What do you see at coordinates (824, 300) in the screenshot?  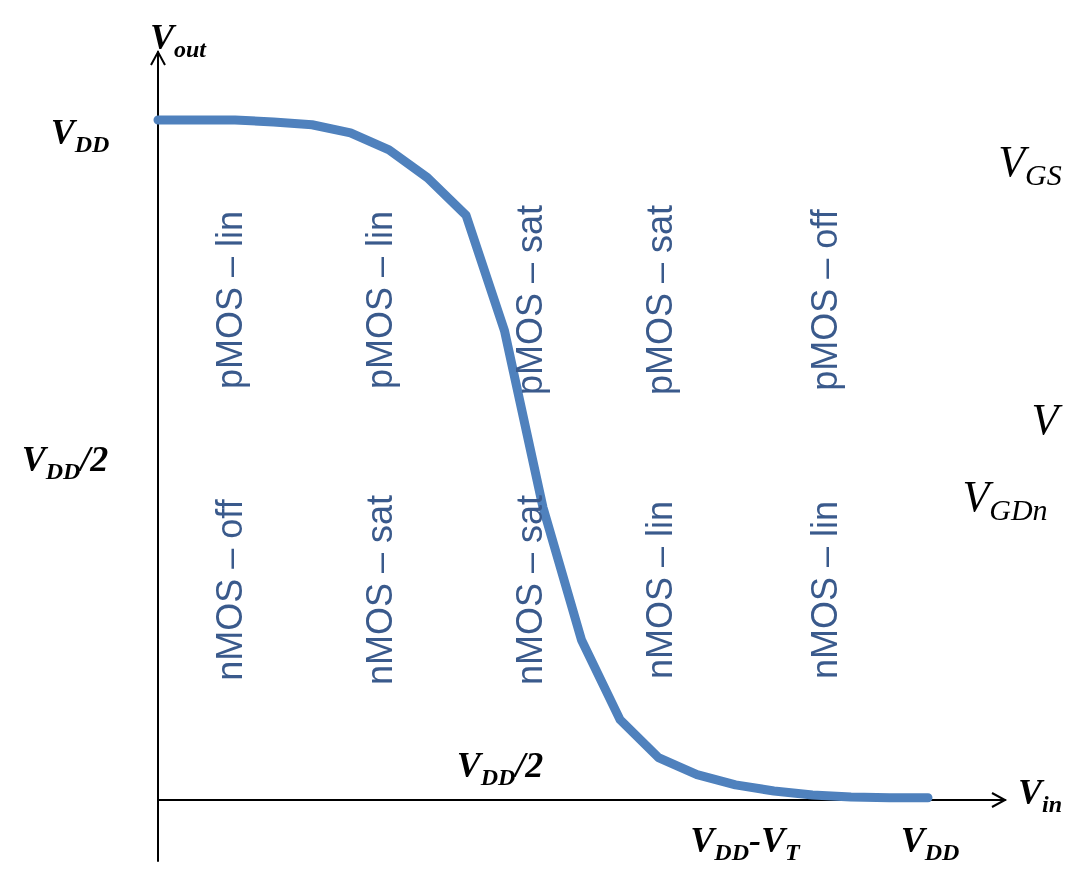 I see `annotation: pMOS – off` at bounding box center [824, 300].